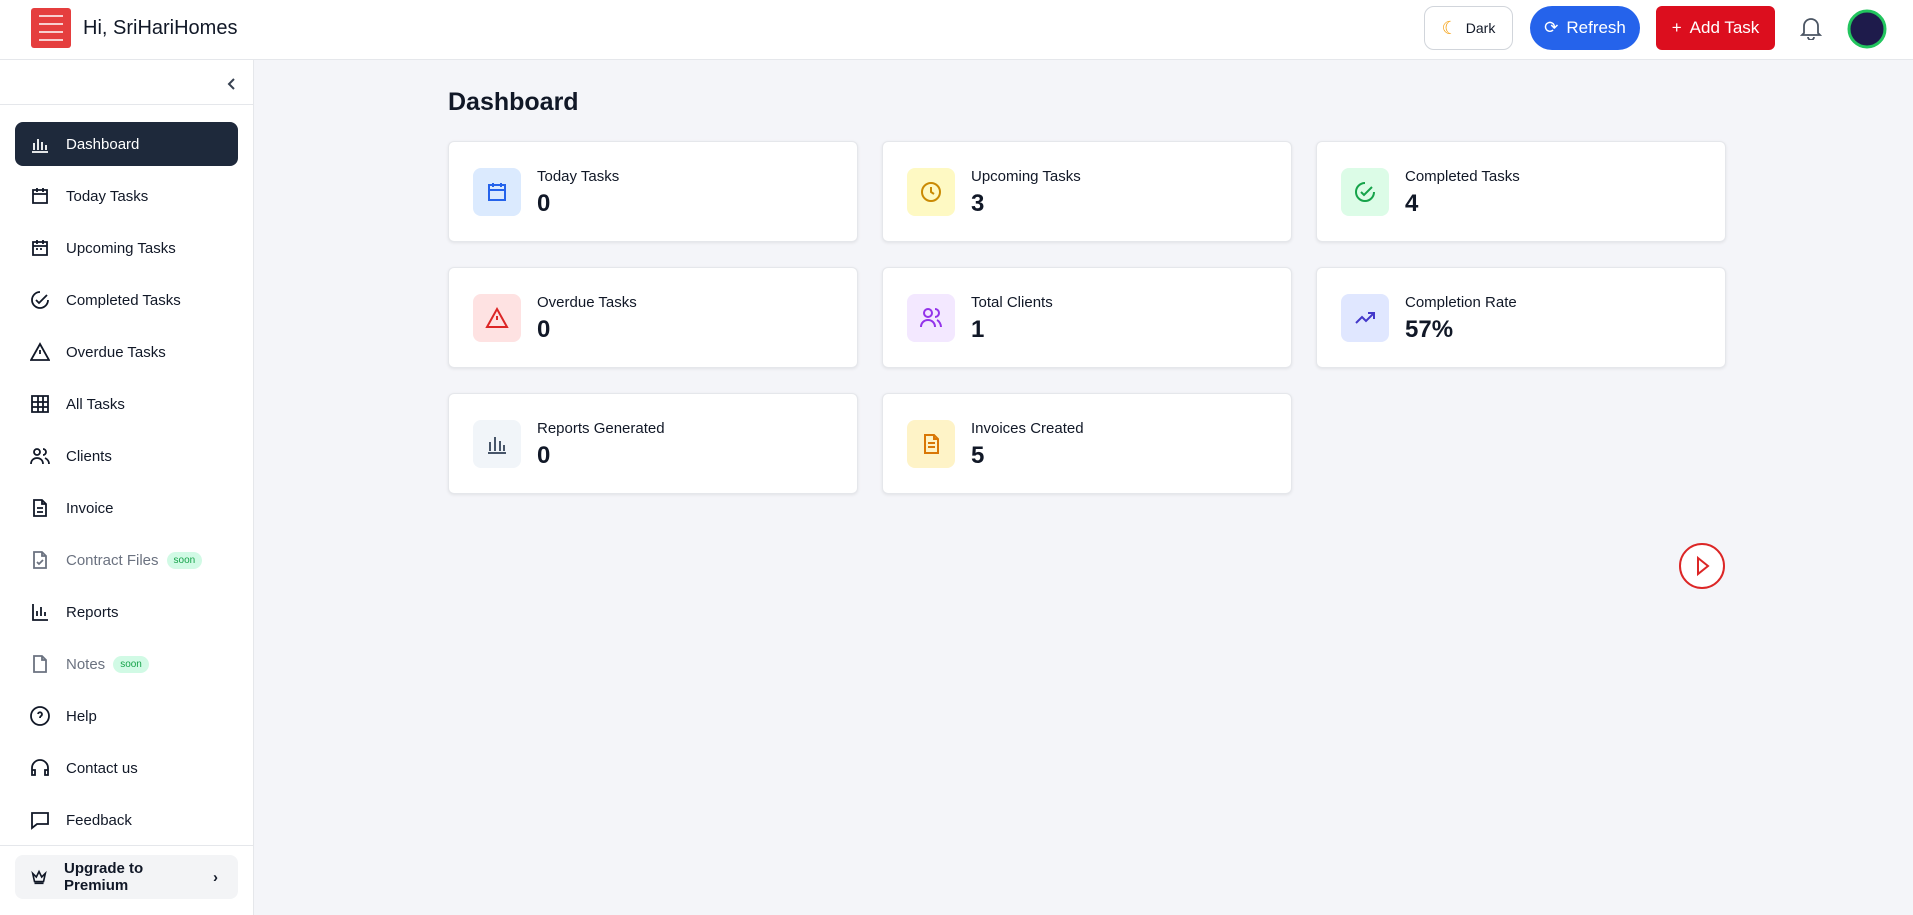 Image resolution: width=1913 pixels, height=915 pixels. Describe the element at coordinates (1867, 29) in the screenshot. I see `avatar` at that location.